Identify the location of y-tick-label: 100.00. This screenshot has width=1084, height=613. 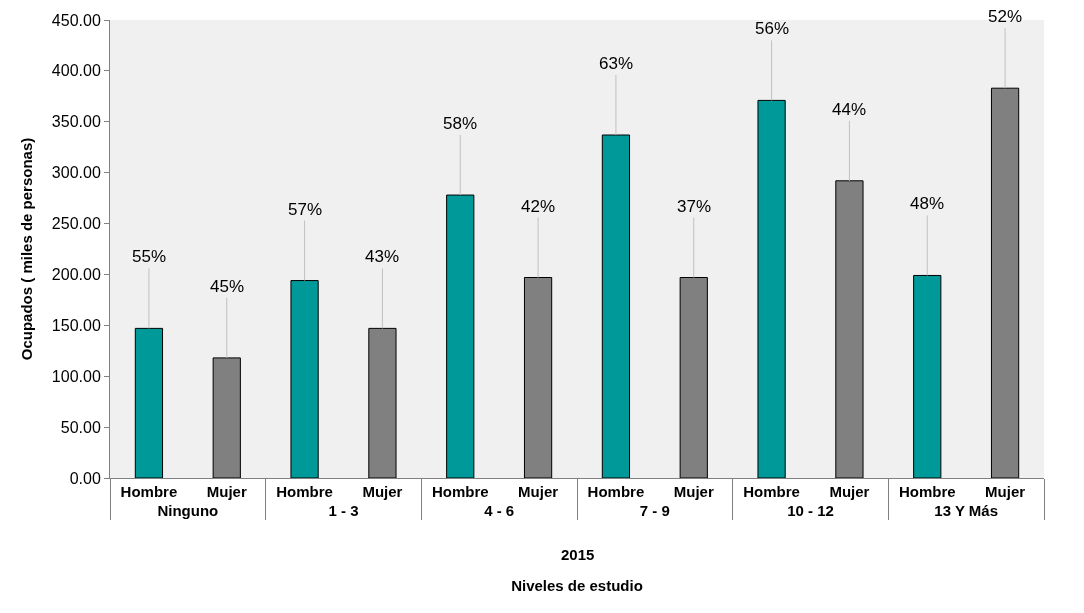
(76, 376).